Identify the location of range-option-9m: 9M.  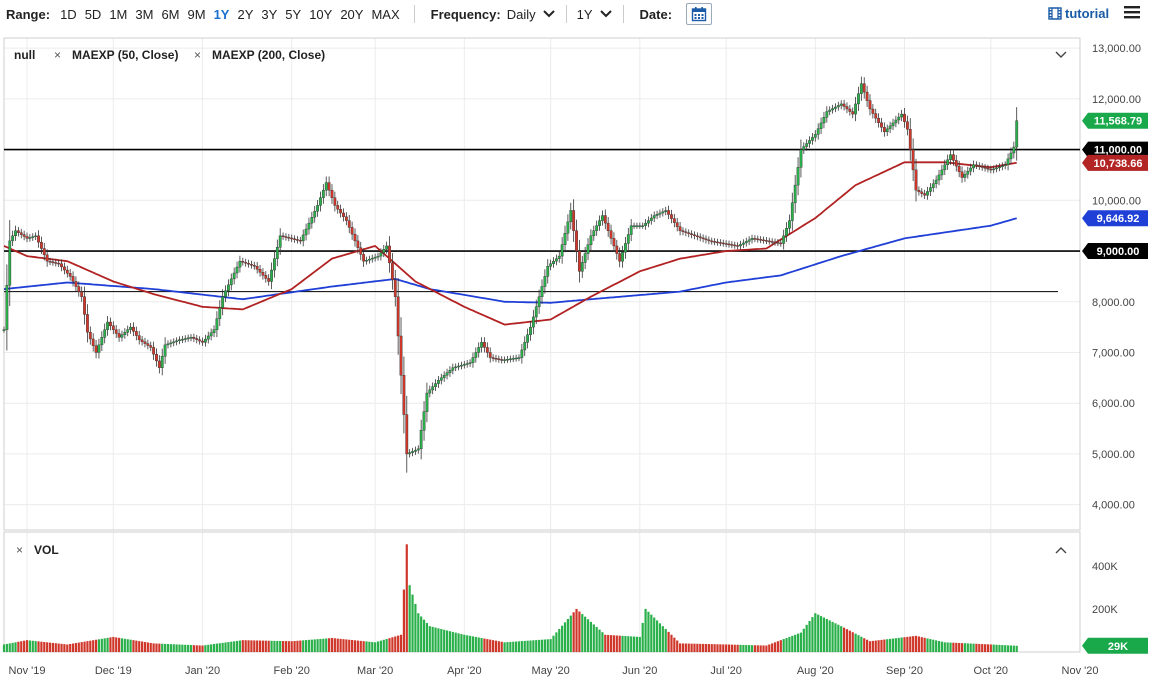
(196, 14).